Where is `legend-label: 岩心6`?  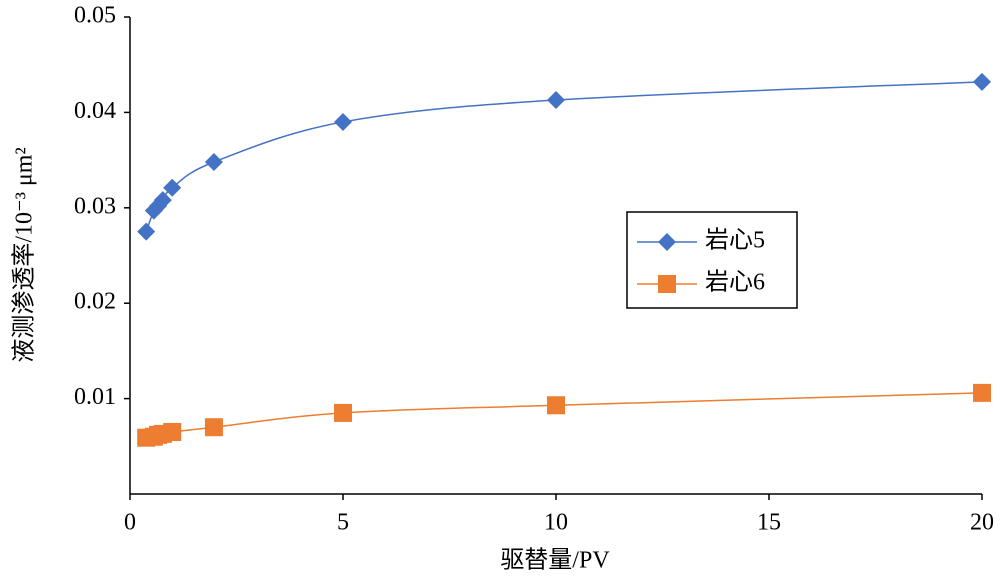 legend-label: 岩心6 is located at coordinates (735, 282).